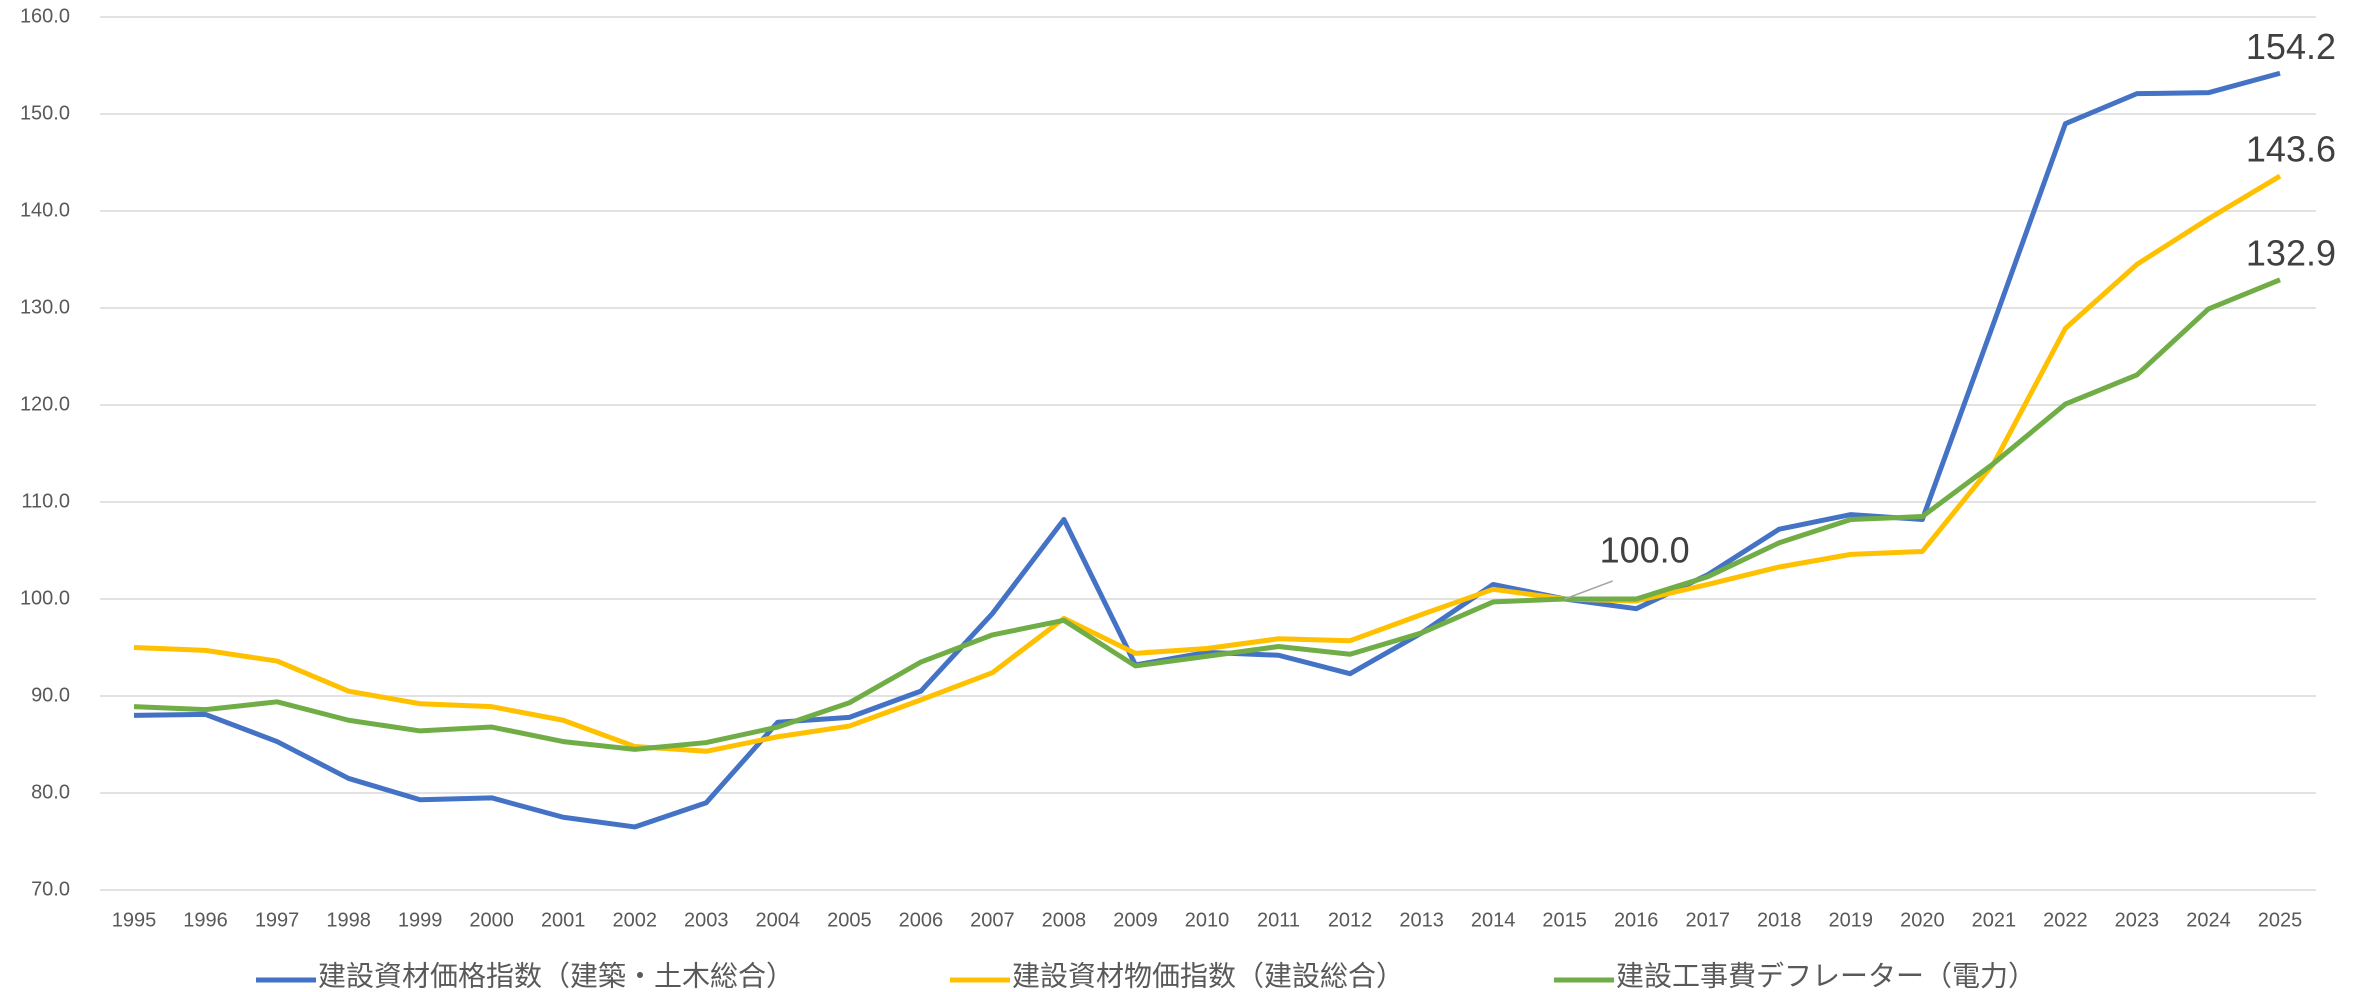 The width and height of the screenshot is (2354, 992). I want to click on legend-label: 建設資材価格指数（建築・土木総合）, so click(556, 975).